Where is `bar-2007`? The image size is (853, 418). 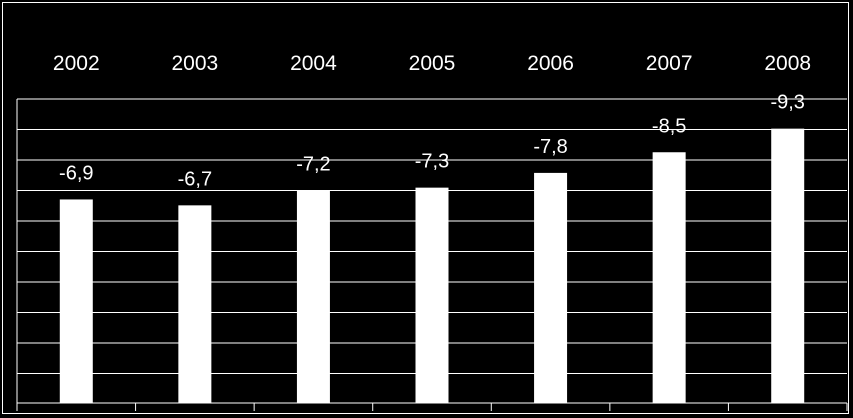 bar-2007 is located at coordinates (669, 277).